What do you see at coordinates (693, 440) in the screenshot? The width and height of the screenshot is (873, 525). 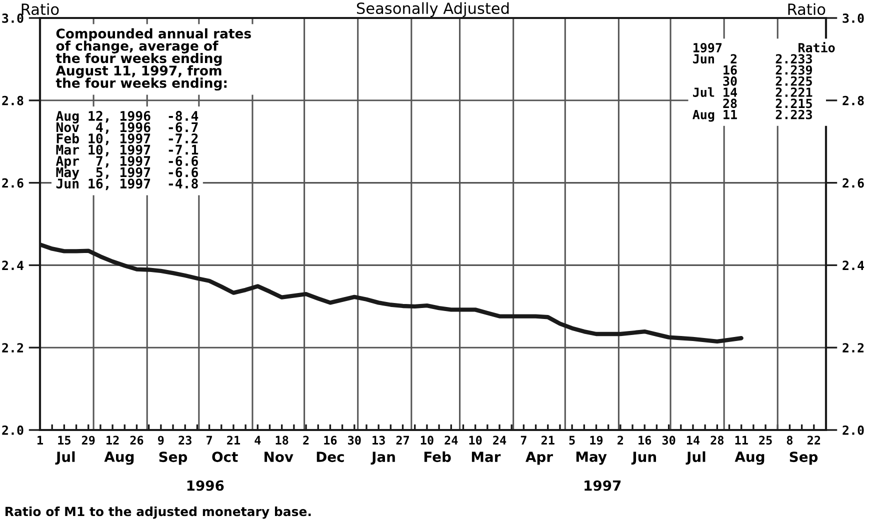 I see `x-tick-label: 14` at bounding box center [693, 440].